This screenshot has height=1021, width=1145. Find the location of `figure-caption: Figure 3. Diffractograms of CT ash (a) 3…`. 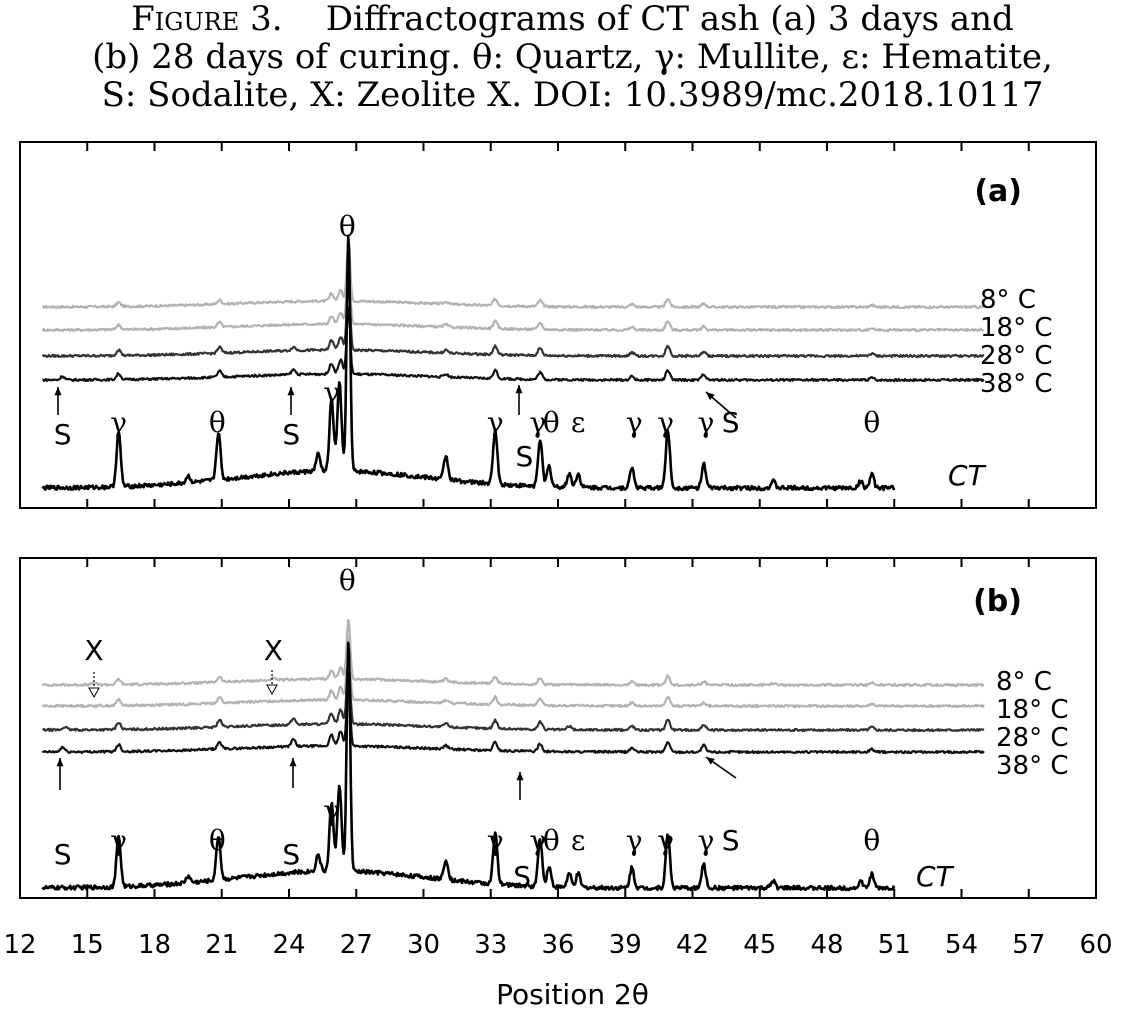

figure-caption: Figure 3. Diffractograms of CT ash (a) 3… is located at coordinates (572, 57).